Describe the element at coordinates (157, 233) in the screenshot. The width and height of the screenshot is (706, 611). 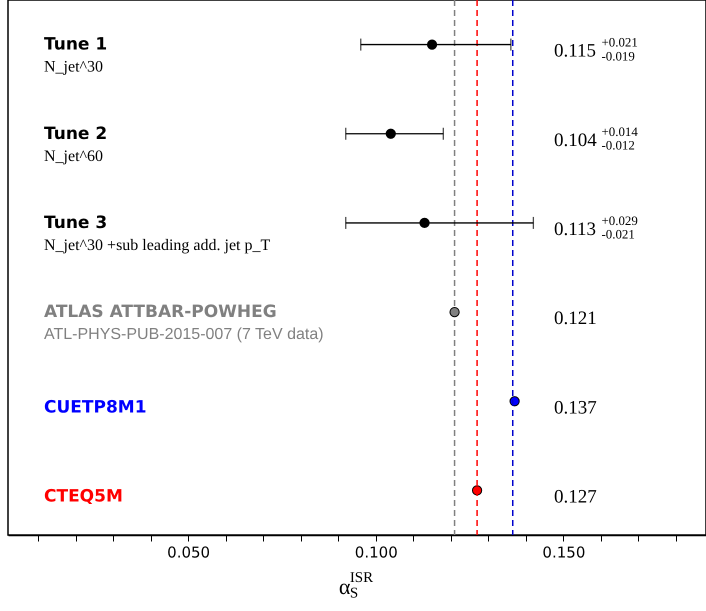
I see `y-tick-label: Tune 3 N_jet^30 +sub leading add. jet p_T` at that location.